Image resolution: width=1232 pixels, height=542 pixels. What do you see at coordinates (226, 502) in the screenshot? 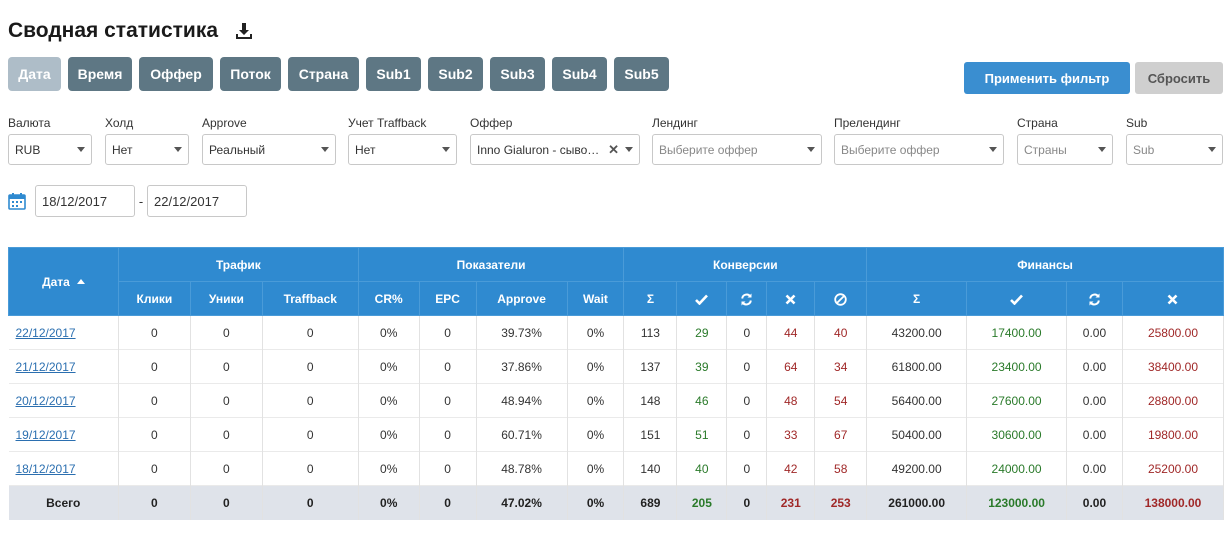
I see `total-uniques: 0` at bounding box center [226, 502].